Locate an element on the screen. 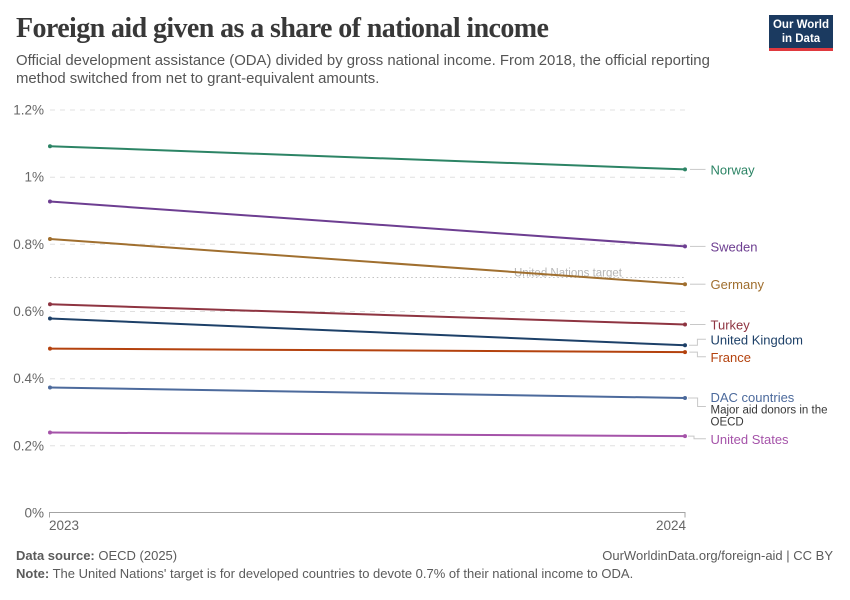 Image resolution: width=850 pixels, height=600 pixels. svg-text: United Nations target is located at coordinates (568, 274).